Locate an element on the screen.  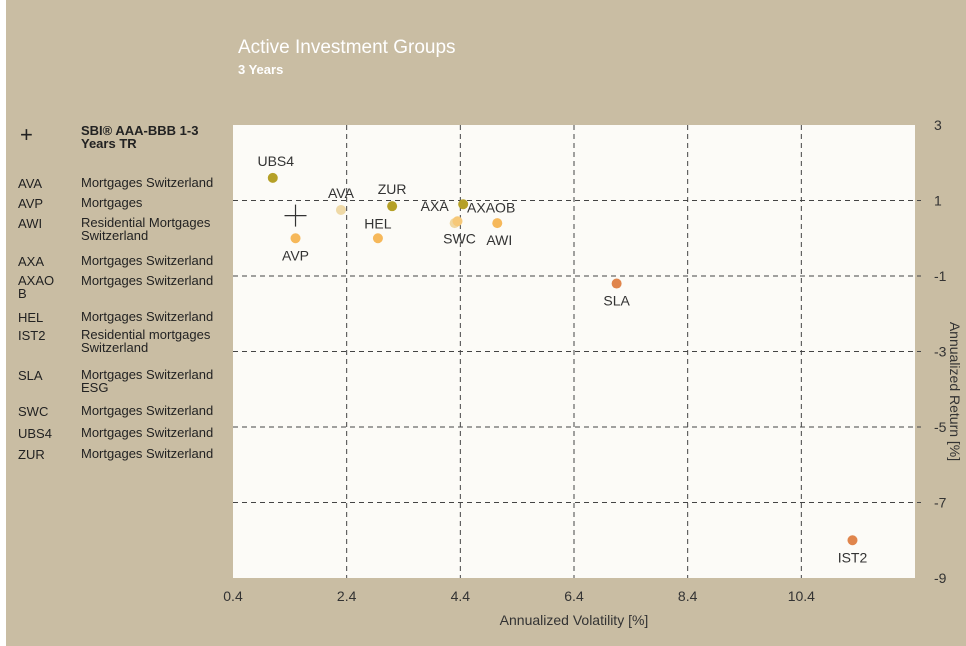
data-label: ZUR is located at coordinates (392, 189).